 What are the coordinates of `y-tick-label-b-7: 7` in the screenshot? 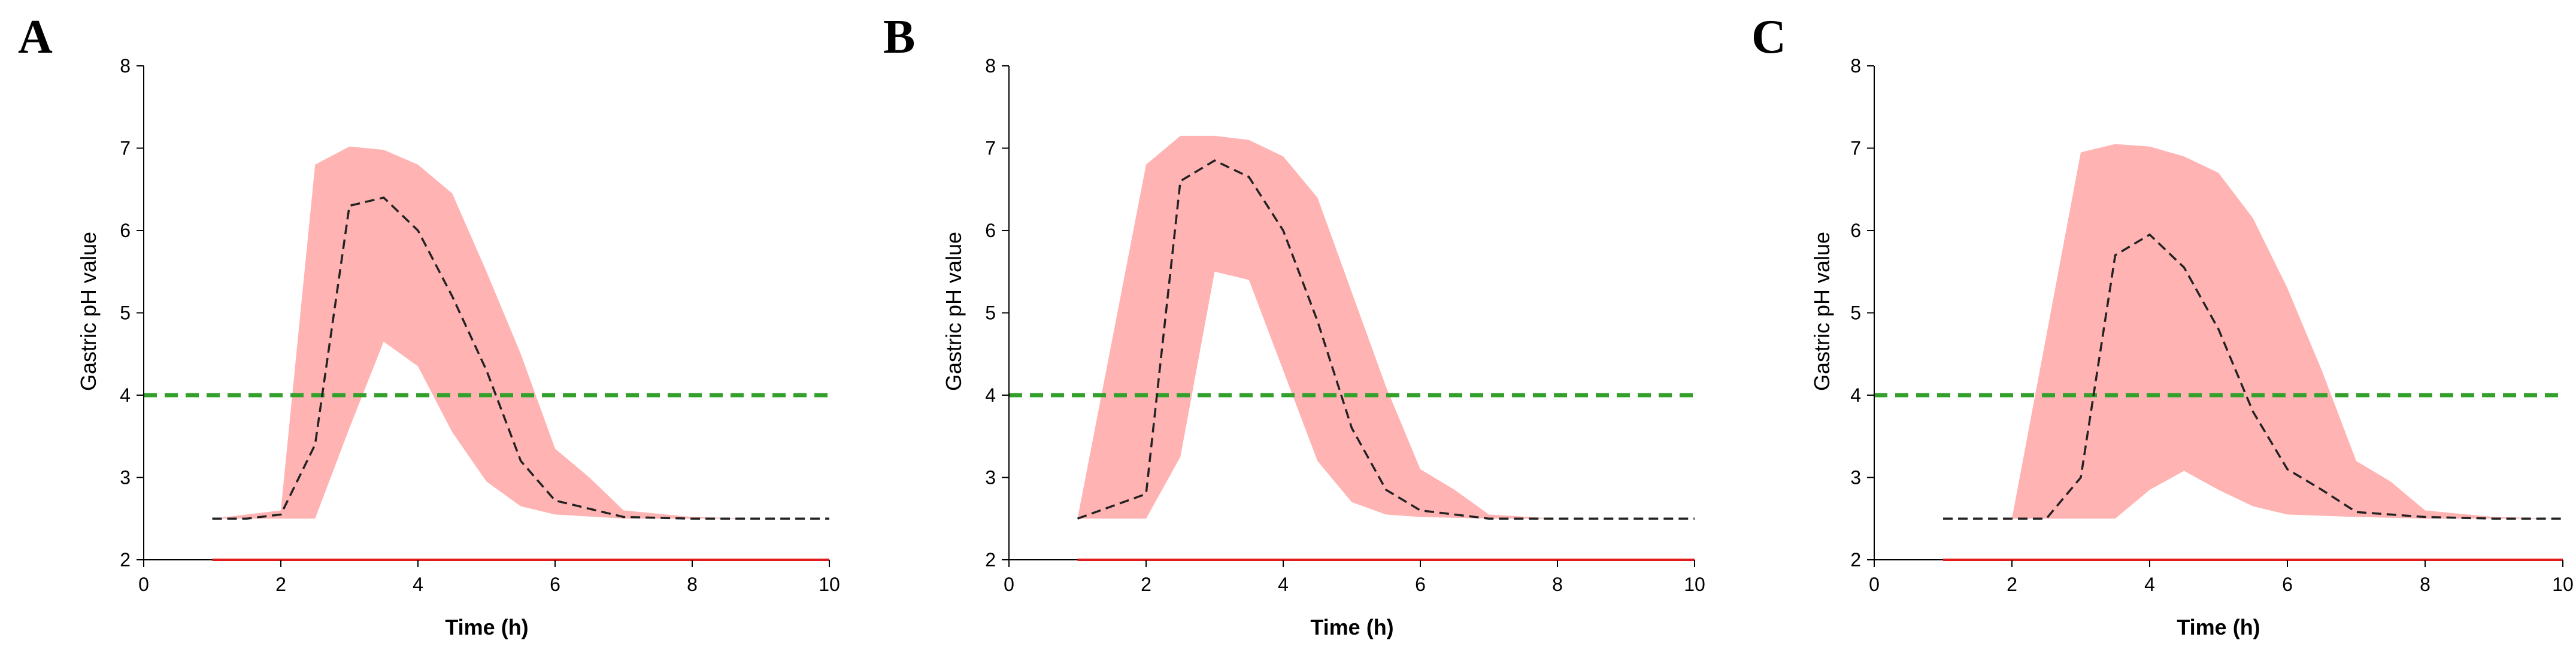 It's located at (990, 148).